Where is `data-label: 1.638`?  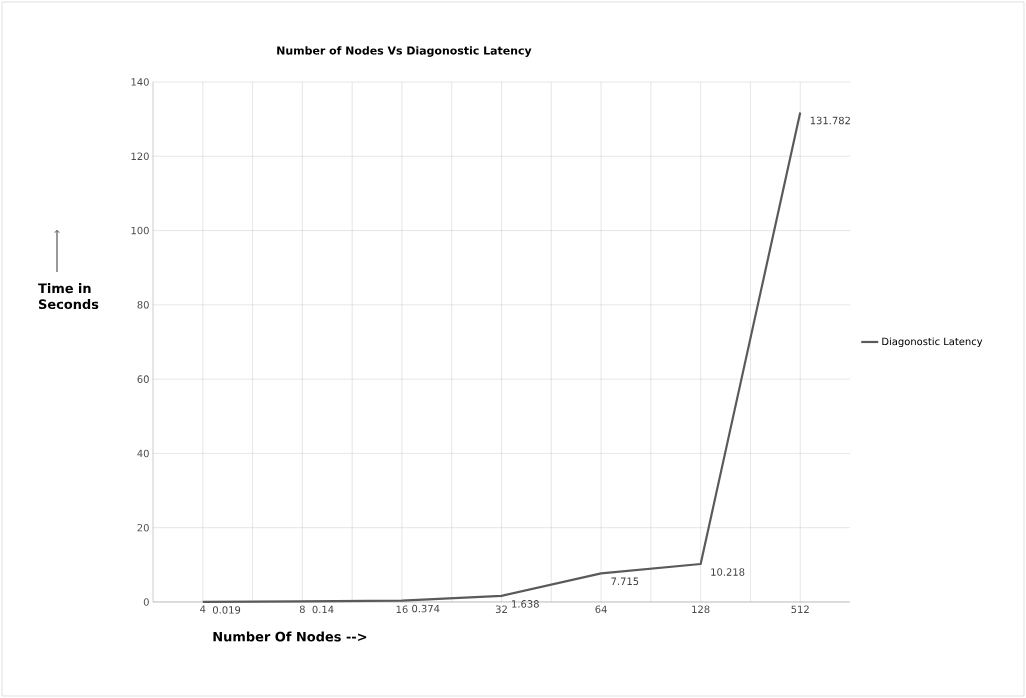
data-label: 1.638 is located at coordinates (525, 604).